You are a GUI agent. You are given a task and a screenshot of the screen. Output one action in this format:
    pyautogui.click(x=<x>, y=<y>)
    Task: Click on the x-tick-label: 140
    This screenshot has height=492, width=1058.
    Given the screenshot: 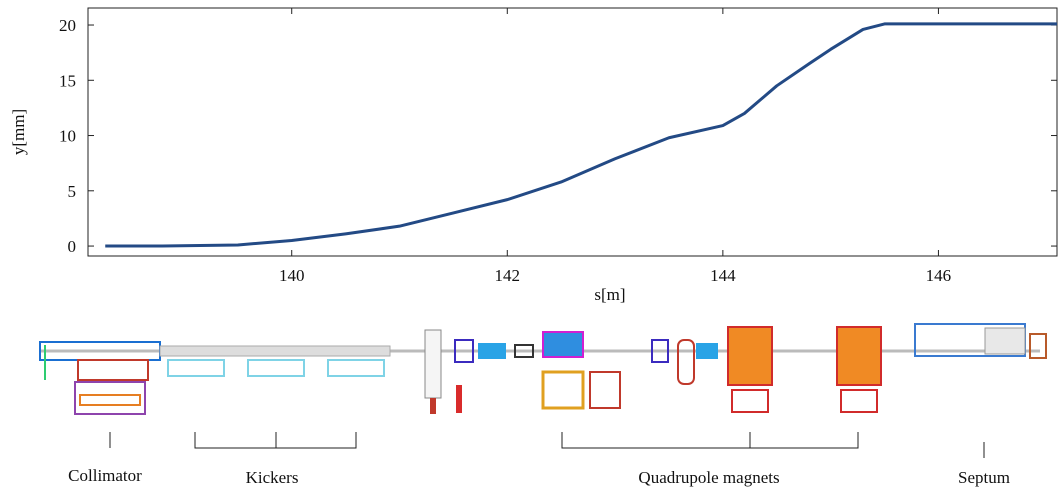 What is the action you would take?
    pyautogui.click(x=292, y=275)
    